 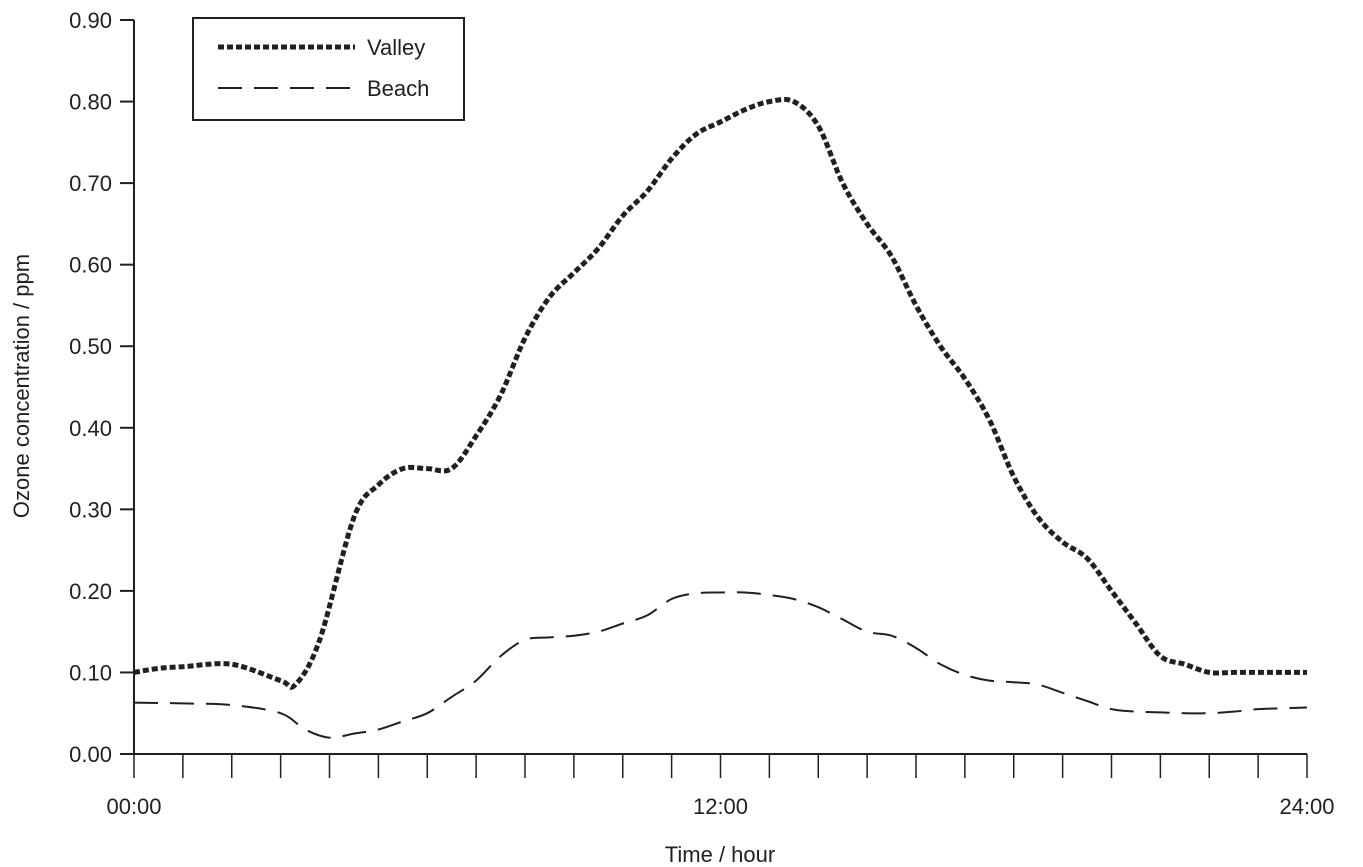 I want to click on y-tick-label: 0.60, so click(x=90, y=265).